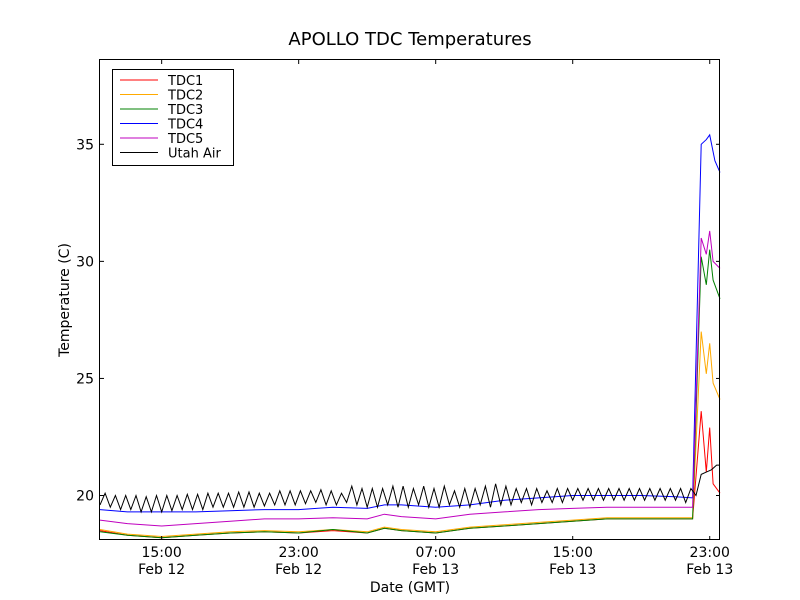 The width and height of the screenshot is (800, 600). What do you see at coordinates (85, 262) in the screenshot?
I see `y-tick-label: 30` at bounding box center [85, 262].